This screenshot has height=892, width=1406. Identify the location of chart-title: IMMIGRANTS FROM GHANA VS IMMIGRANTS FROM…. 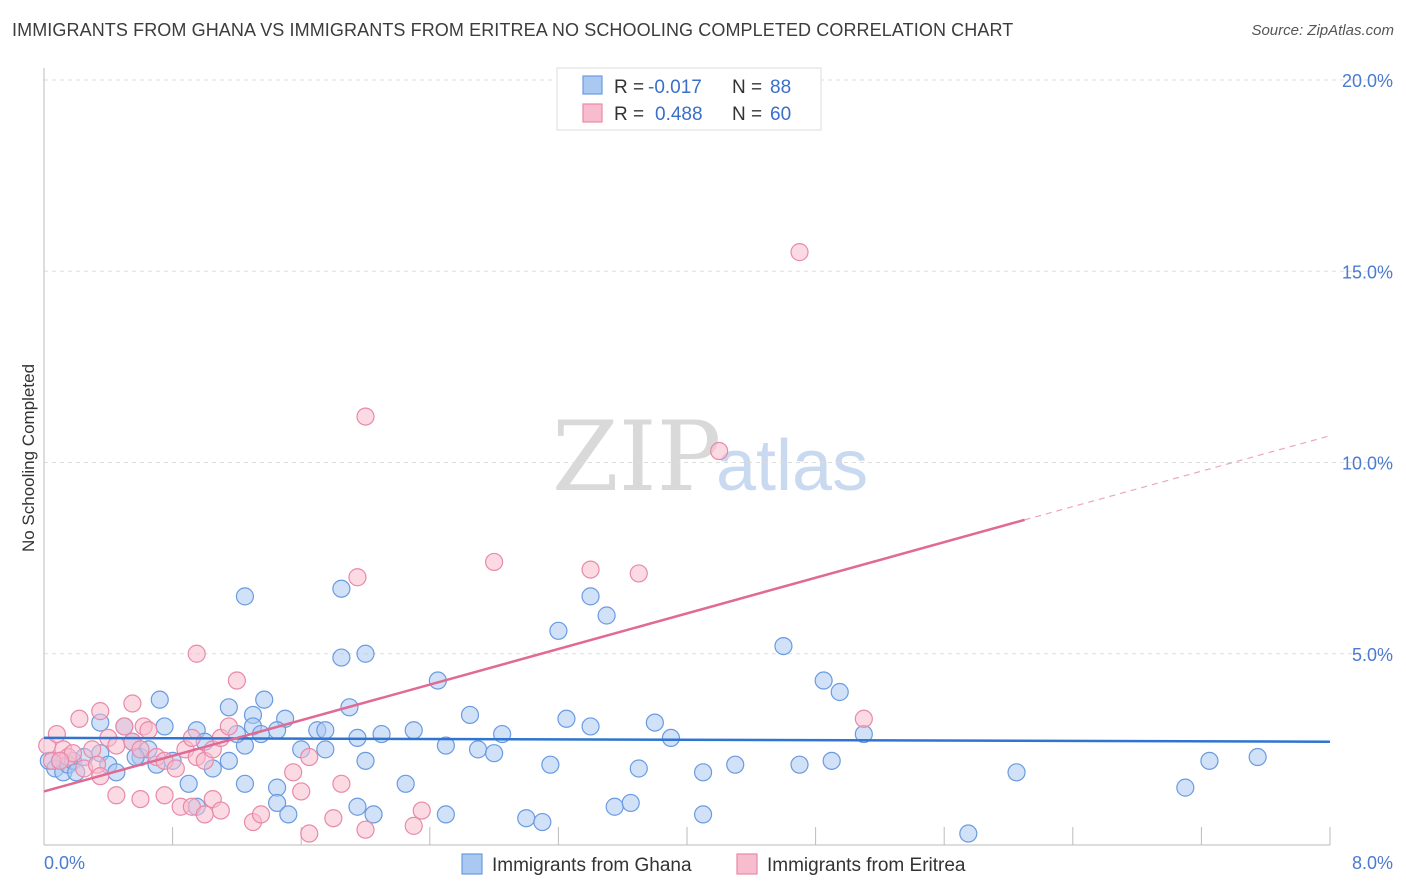
(513, 30).